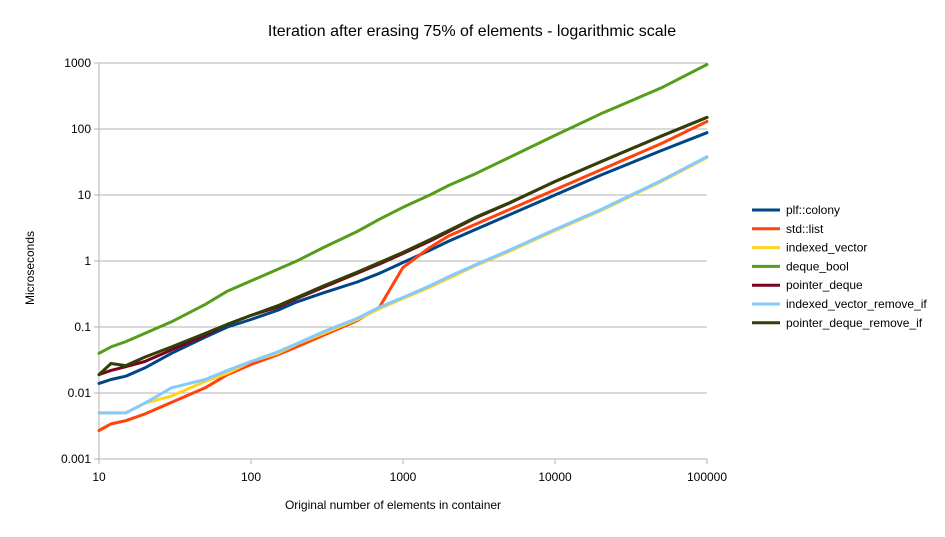 The width and height of the screenshot is (945, 537). What do you see at coordinates (805, 229) in the screenshot?
I see `legend-label: std::list` at bounding box center [805, 229].